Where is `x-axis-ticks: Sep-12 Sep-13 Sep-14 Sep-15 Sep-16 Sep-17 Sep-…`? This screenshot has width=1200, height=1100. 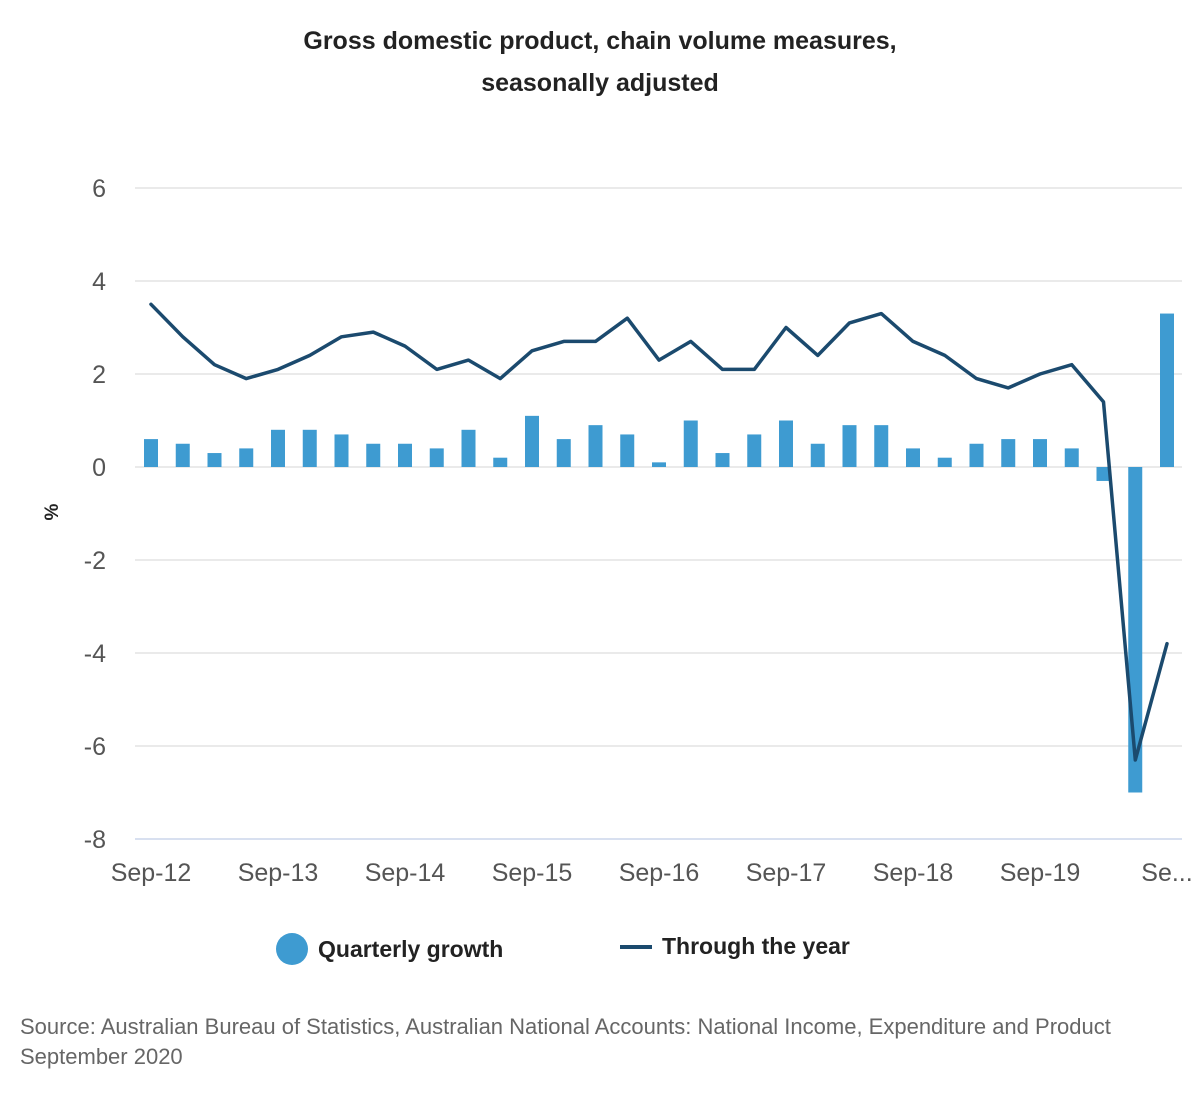
x-axis-ticks: Sep-12 Sep-13 Sep-14 Sep-15 Sep-16 Sep-17 Sep-… is located at coordinates (652, 873).